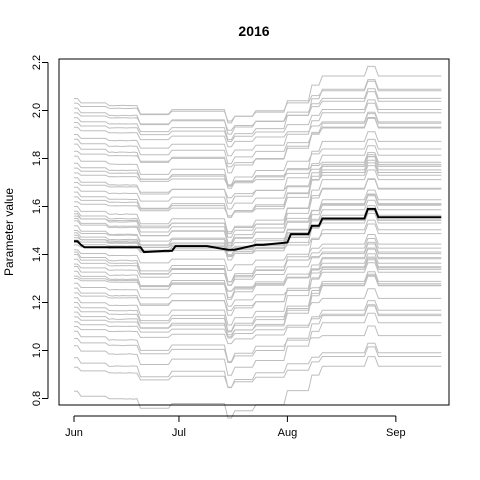 Image resolution: width=480 pixels, height=480 pixels. What do you see at coordinates (179, 433) in the screenshot?
I see `x-tick-label: Jul` at bounding box center [179, 433].